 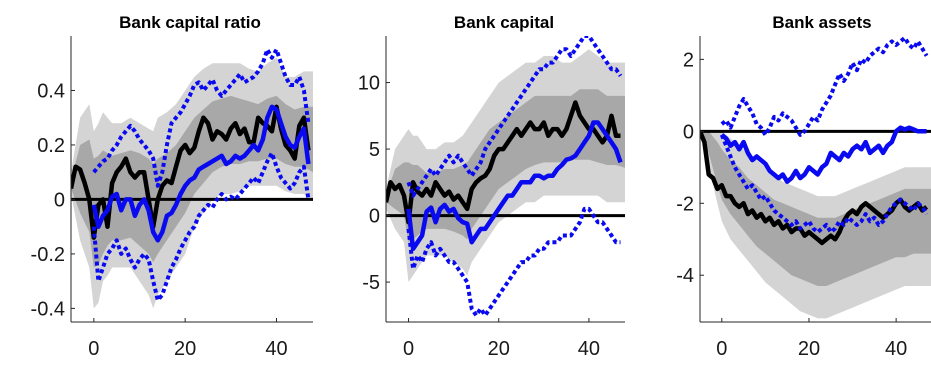 What do you see at coordinates (369, 84) in the screenshot?
I see `y-tick-label: 10` at bounding box center [369, 84].